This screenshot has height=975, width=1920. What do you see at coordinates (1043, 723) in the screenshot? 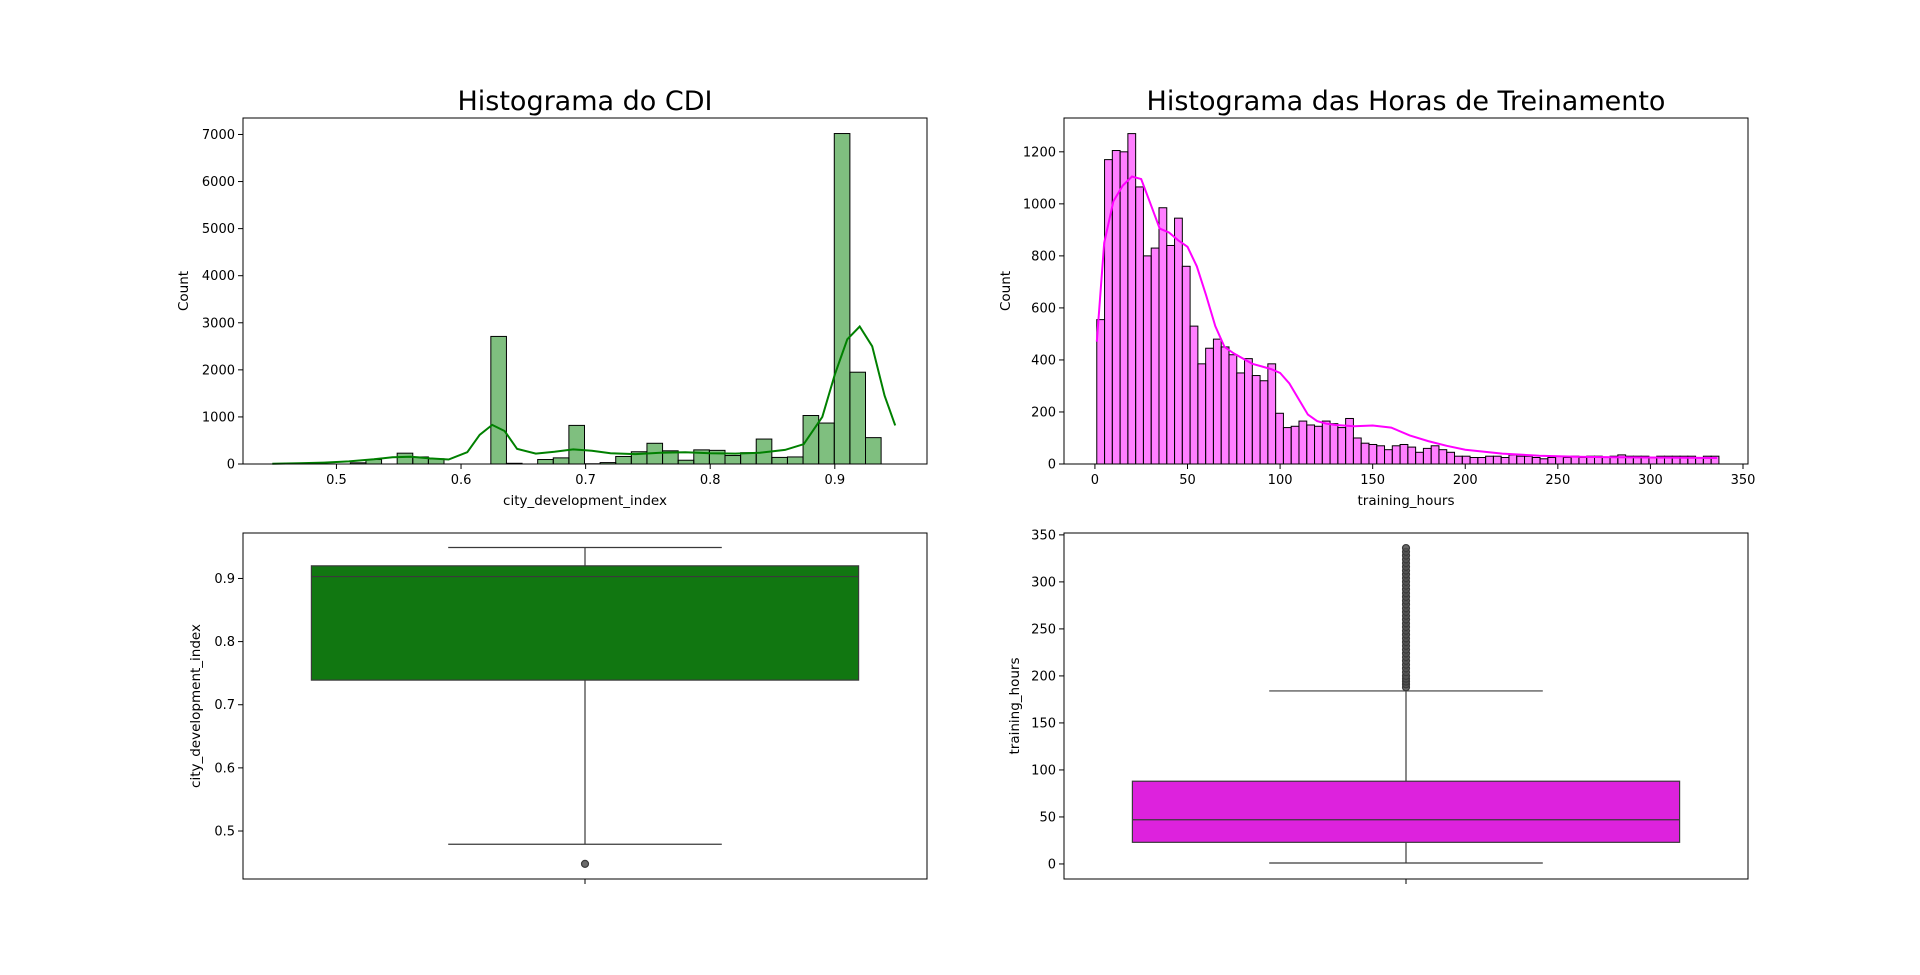
I see `y-tick-label: 150` at bounding box center [1043, 723].